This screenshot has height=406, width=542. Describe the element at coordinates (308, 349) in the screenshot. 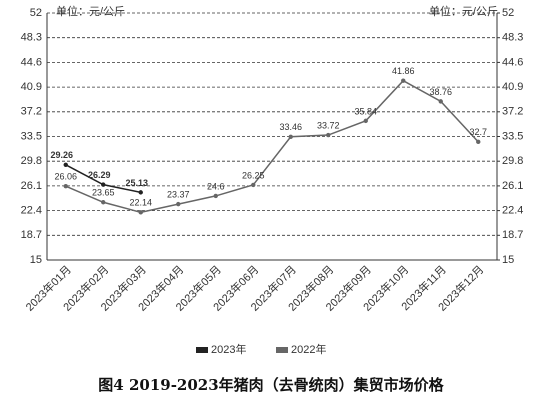

I see `legend-label: 2022年` at that location.